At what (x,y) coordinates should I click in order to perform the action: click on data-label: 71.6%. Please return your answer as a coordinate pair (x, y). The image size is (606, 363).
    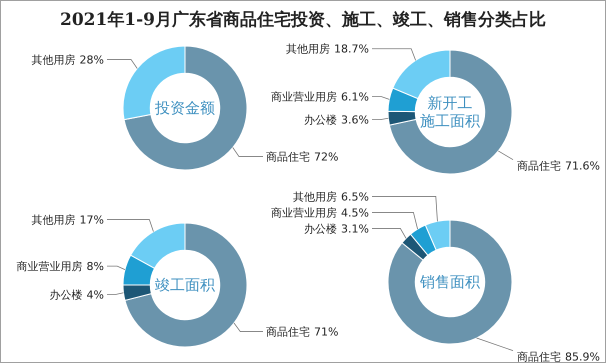
    Looking at the image, I should click on (582, 166).